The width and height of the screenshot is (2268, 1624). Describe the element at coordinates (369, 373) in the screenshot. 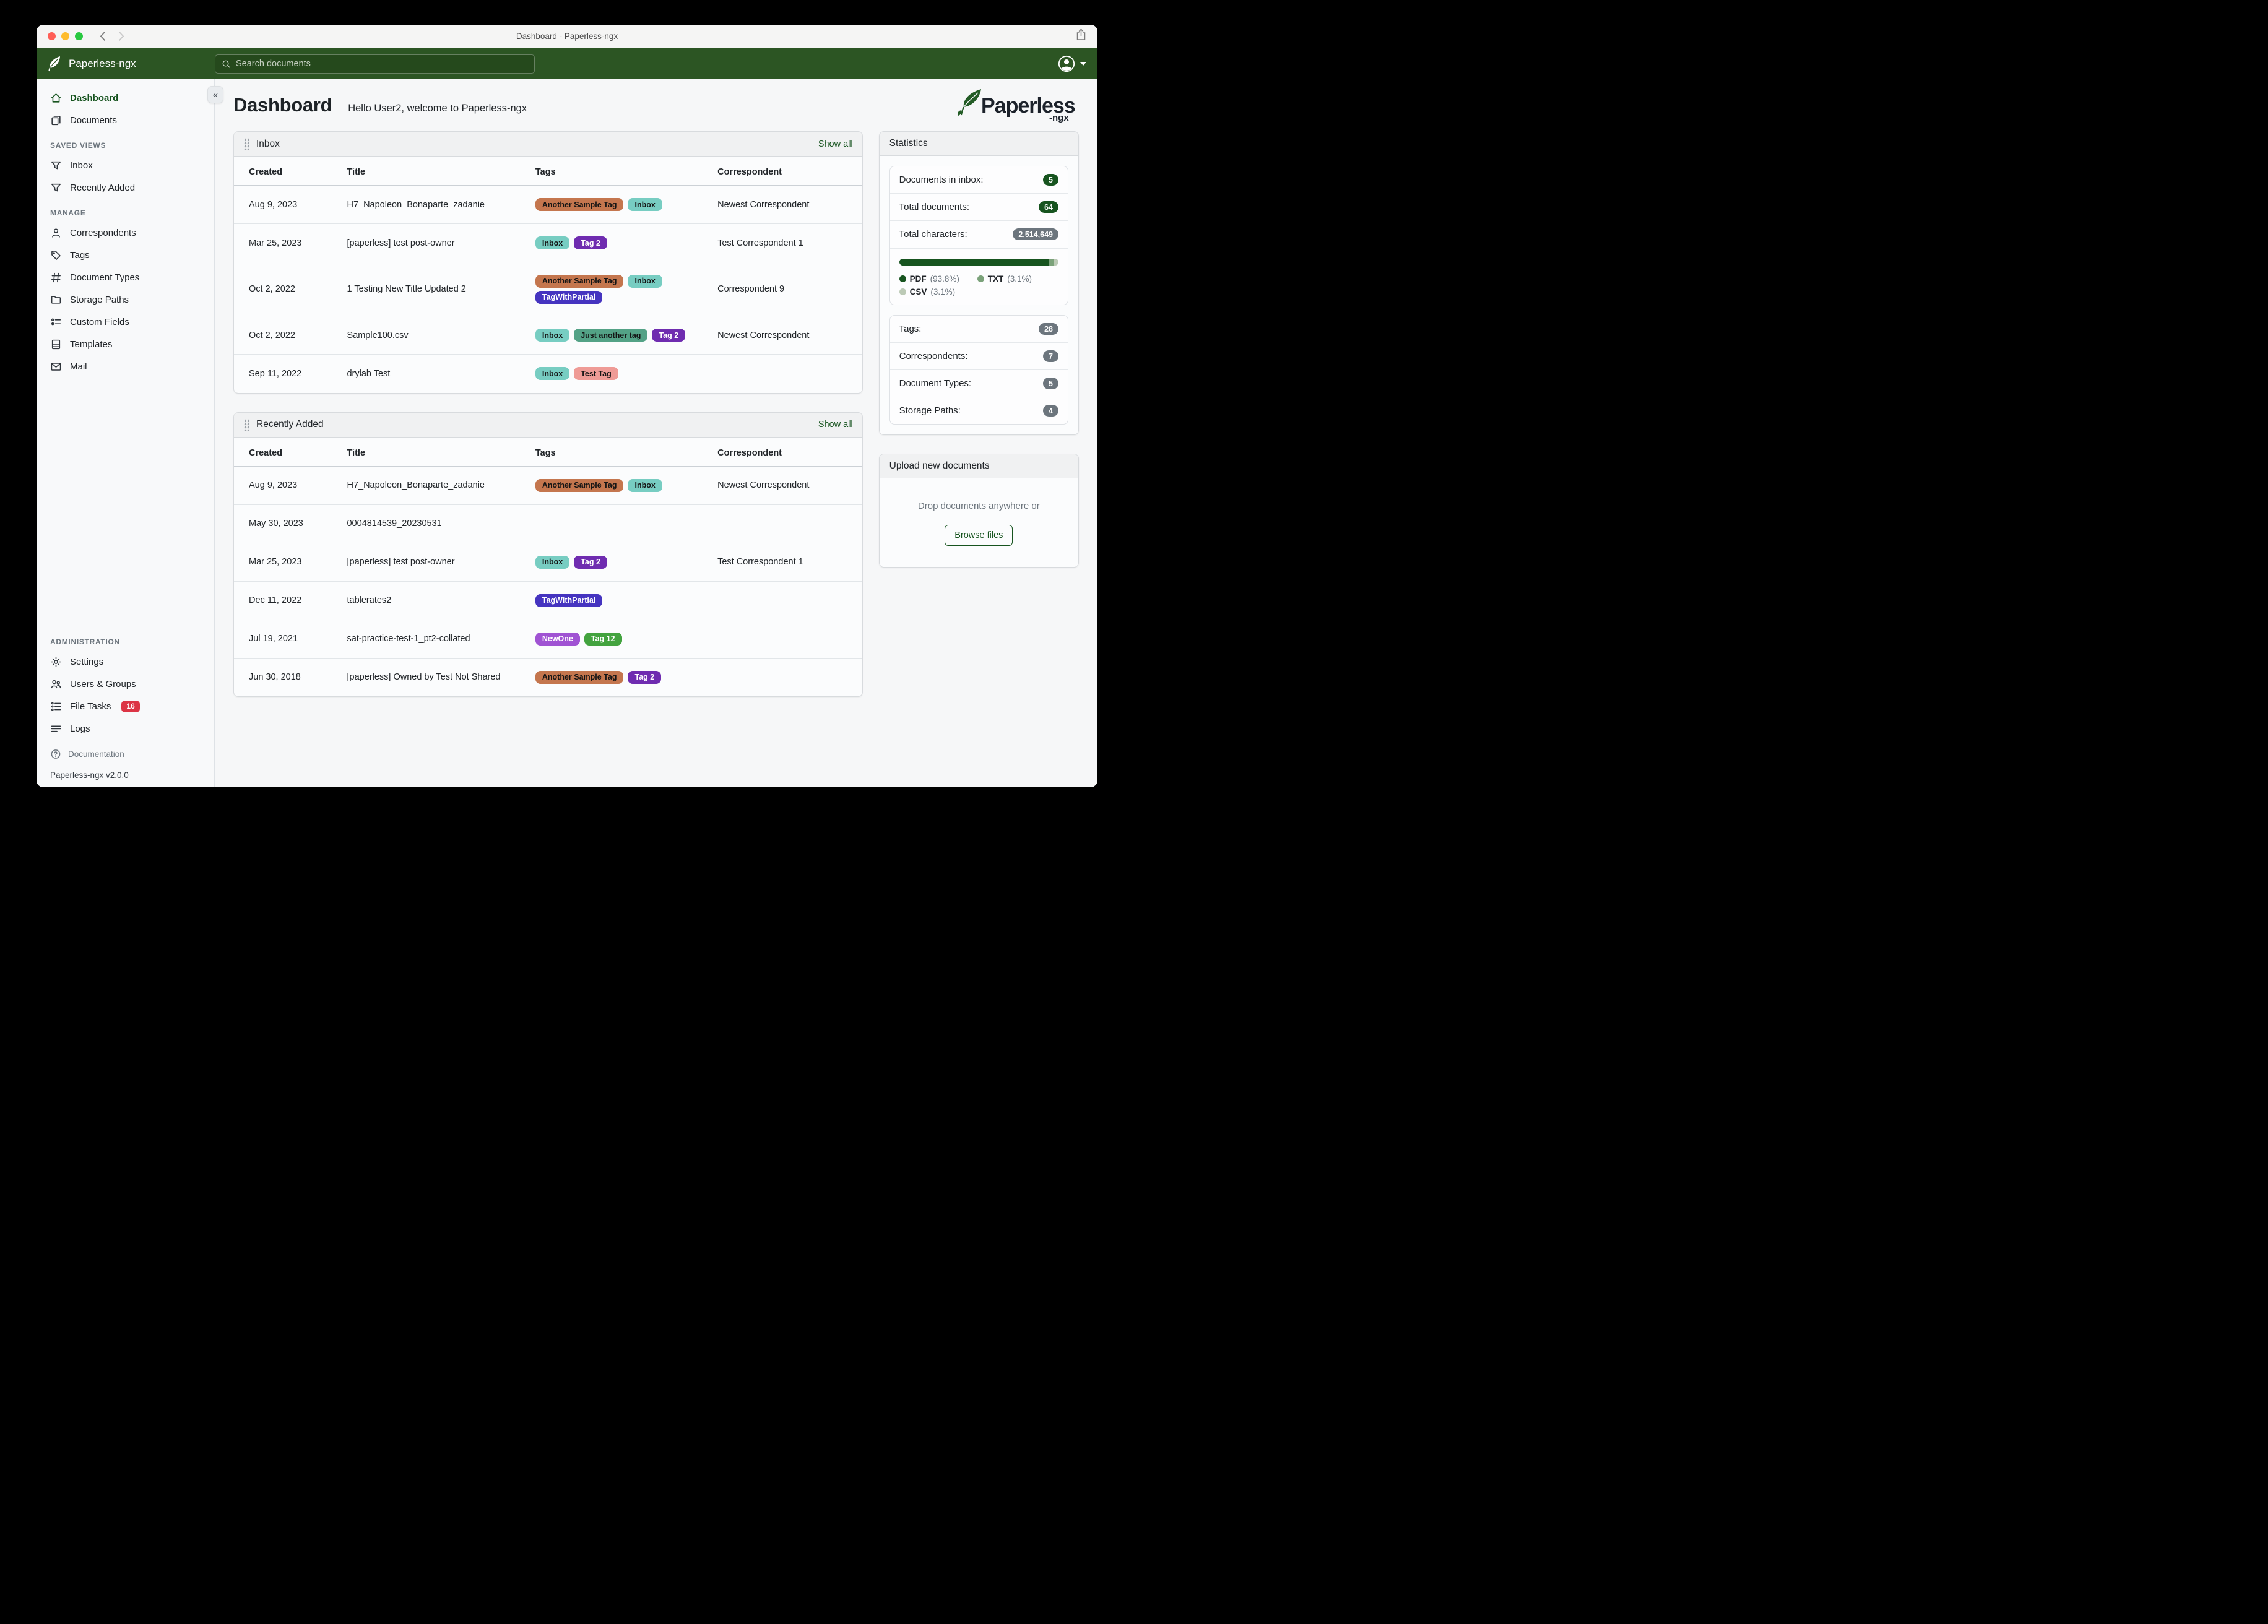

I see `doc-title-link: drylab Test` at that location.